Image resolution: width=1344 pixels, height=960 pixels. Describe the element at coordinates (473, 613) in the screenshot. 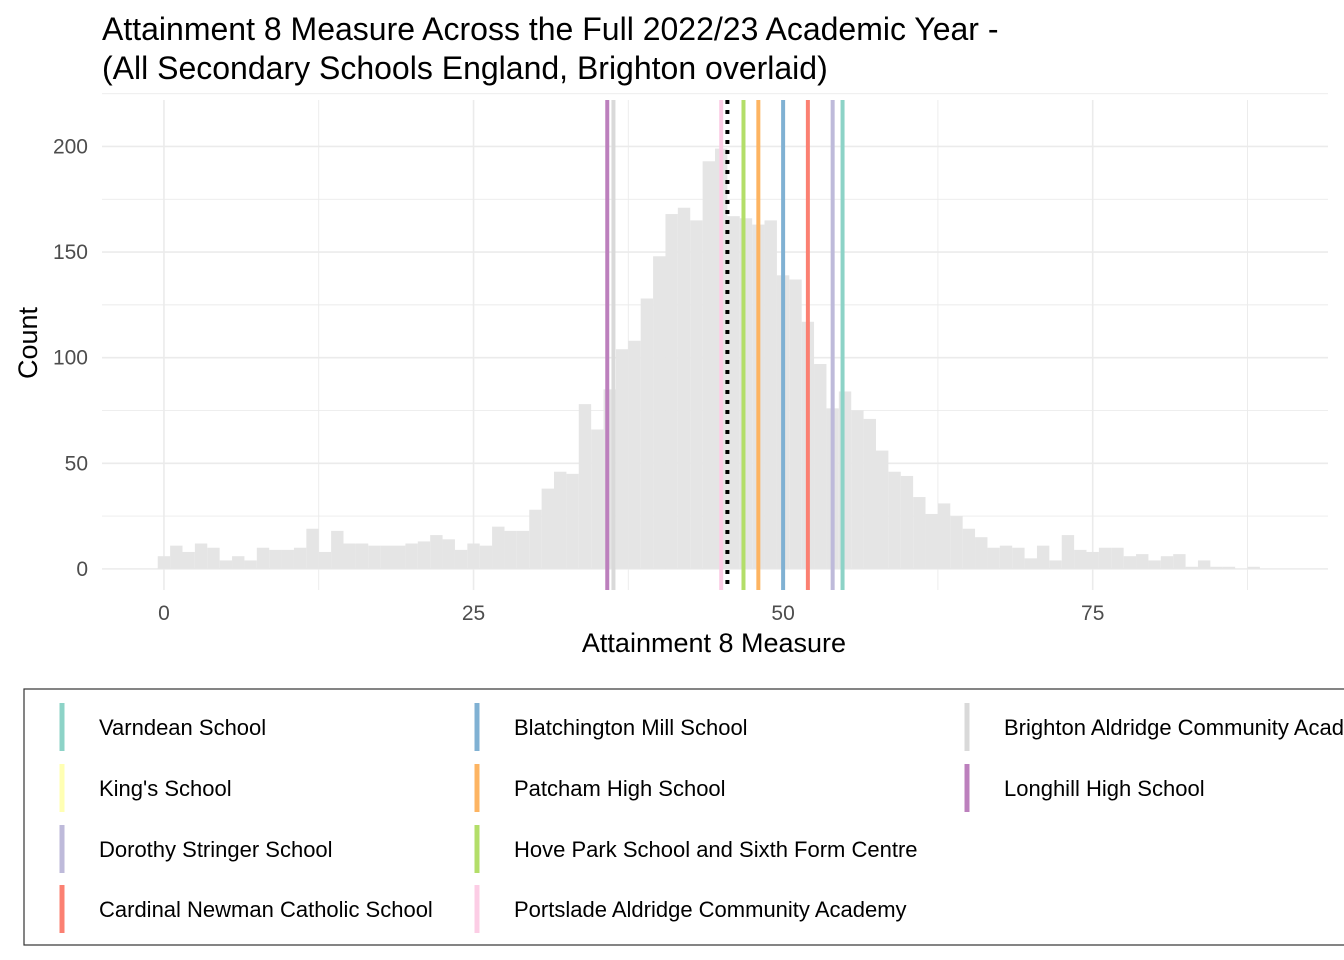

I see `x-tick-label: 25` at that location.